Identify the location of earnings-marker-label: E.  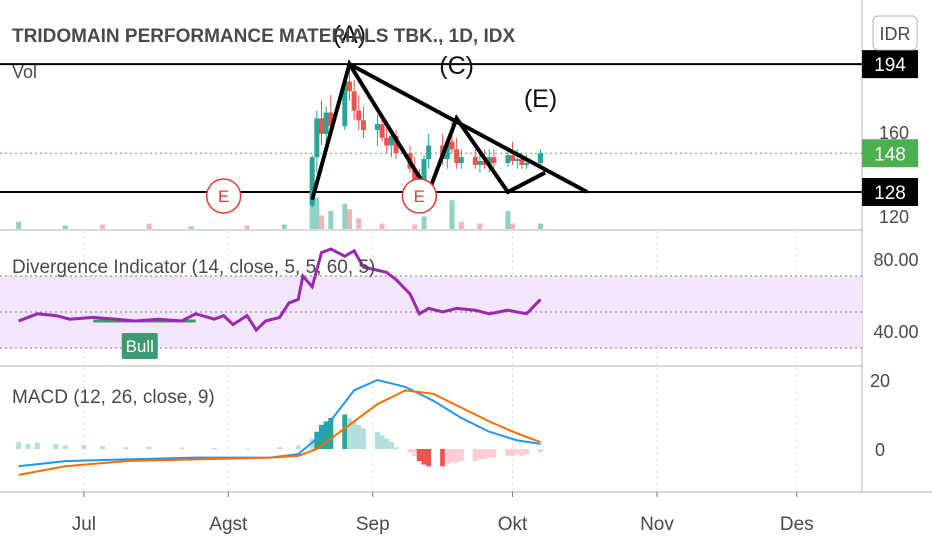
(223, 196).